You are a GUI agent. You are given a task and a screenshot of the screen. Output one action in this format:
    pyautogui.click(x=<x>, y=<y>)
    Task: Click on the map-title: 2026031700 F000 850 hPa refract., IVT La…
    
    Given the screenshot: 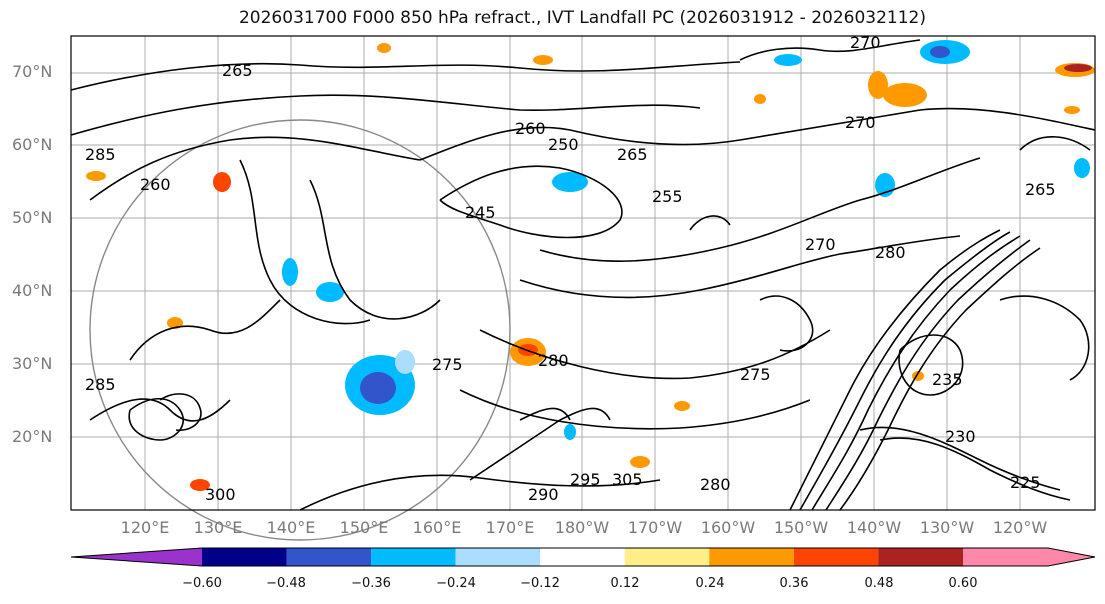 What is the action you would take?
    pyautogui.click(x=582, y=18)
    